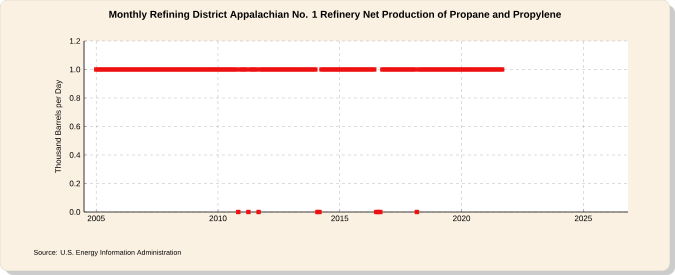 Image resolution: width=675 pixels, height=275 pixels. Describe the element at coordinates (58, 127) in the screenshot. I see `y-axis-title: Thousand Barrels per Day` at that location.